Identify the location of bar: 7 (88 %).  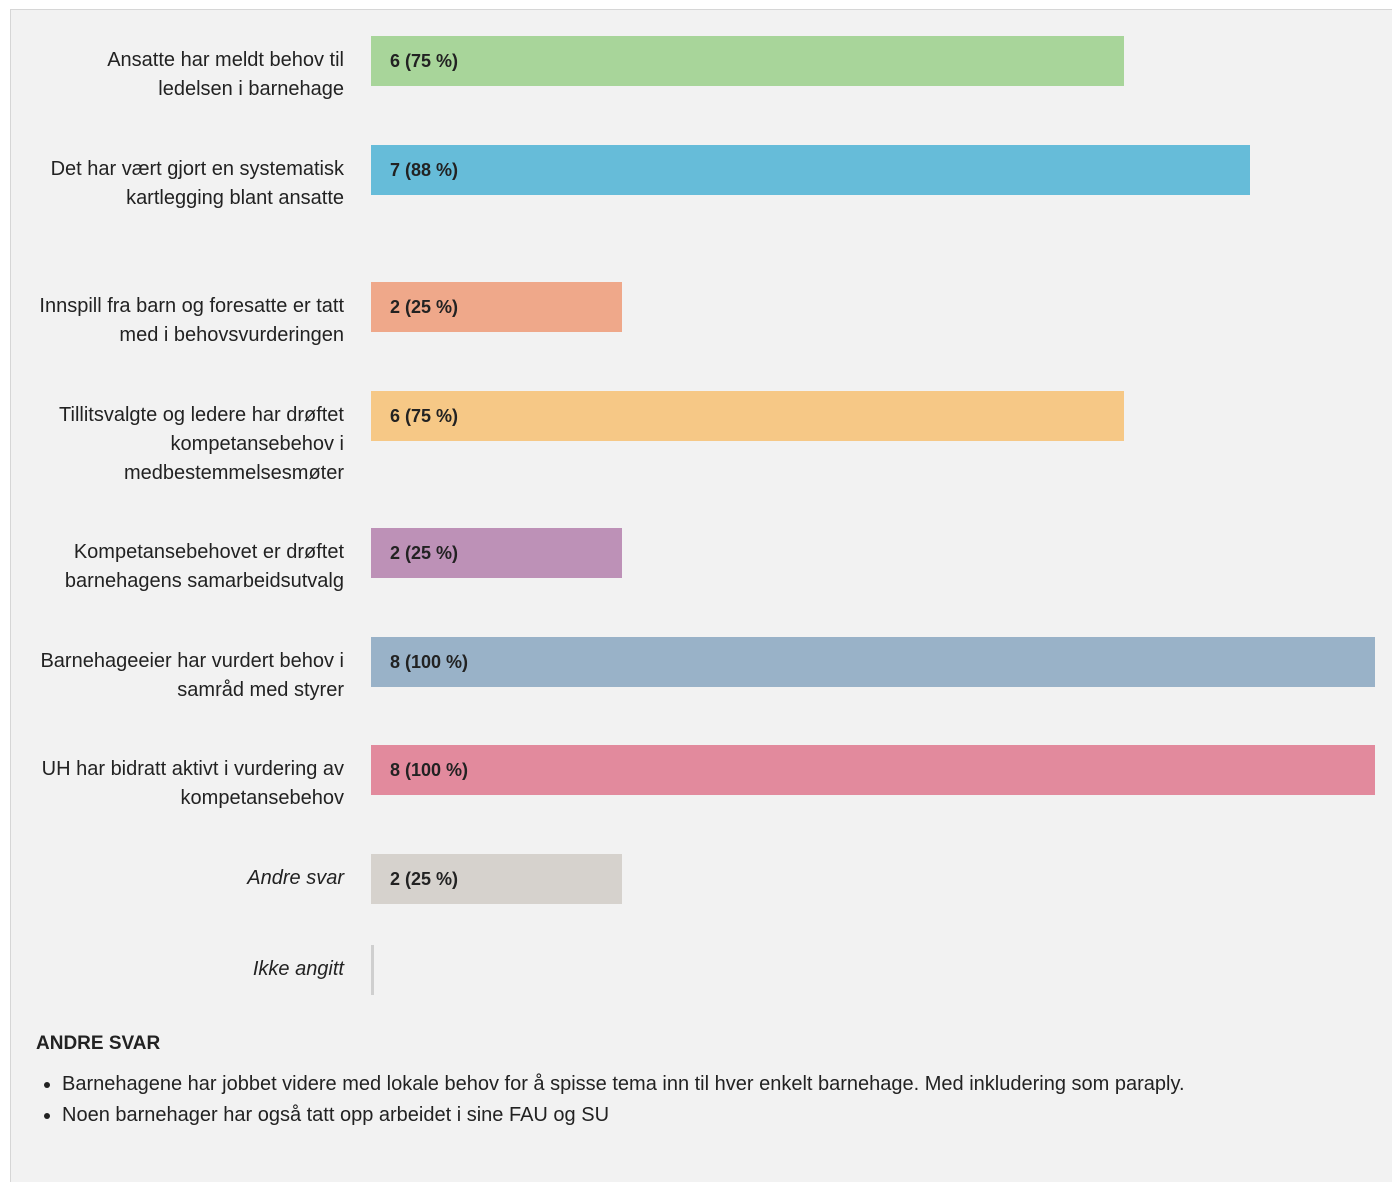
(810, 170).